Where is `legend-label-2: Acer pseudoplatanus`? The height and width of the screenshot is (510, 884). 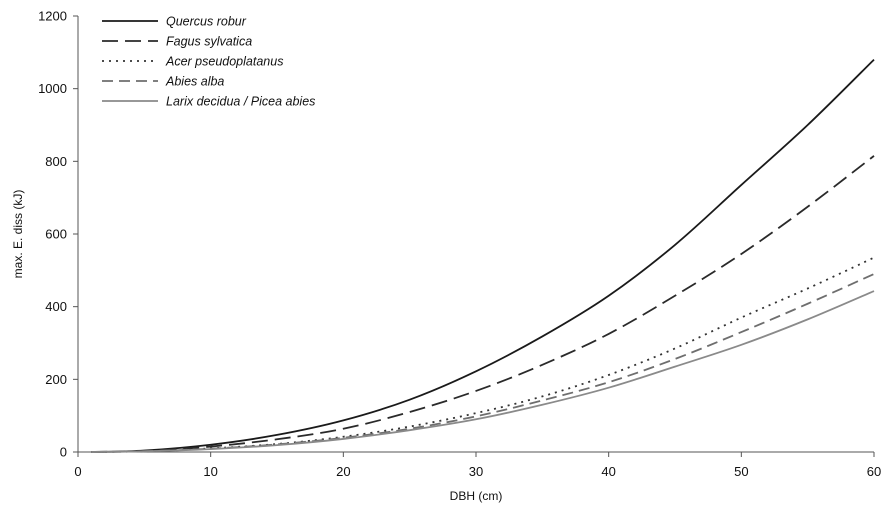
legend-label-2: Acer pseudoplatanus is located at coordinates (224, 62).